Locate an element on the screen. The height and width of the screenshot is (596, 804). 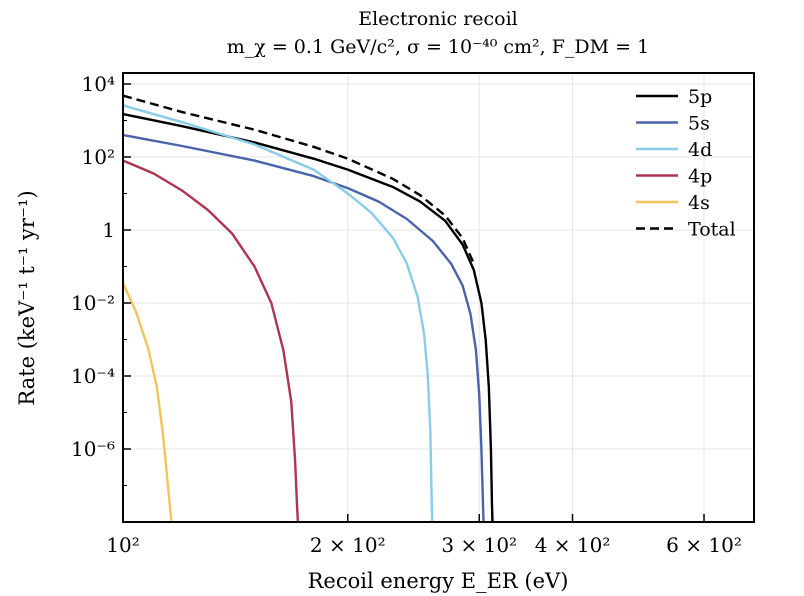
x-tick-label: 4 × 10² is located at coordinates (573, 545).